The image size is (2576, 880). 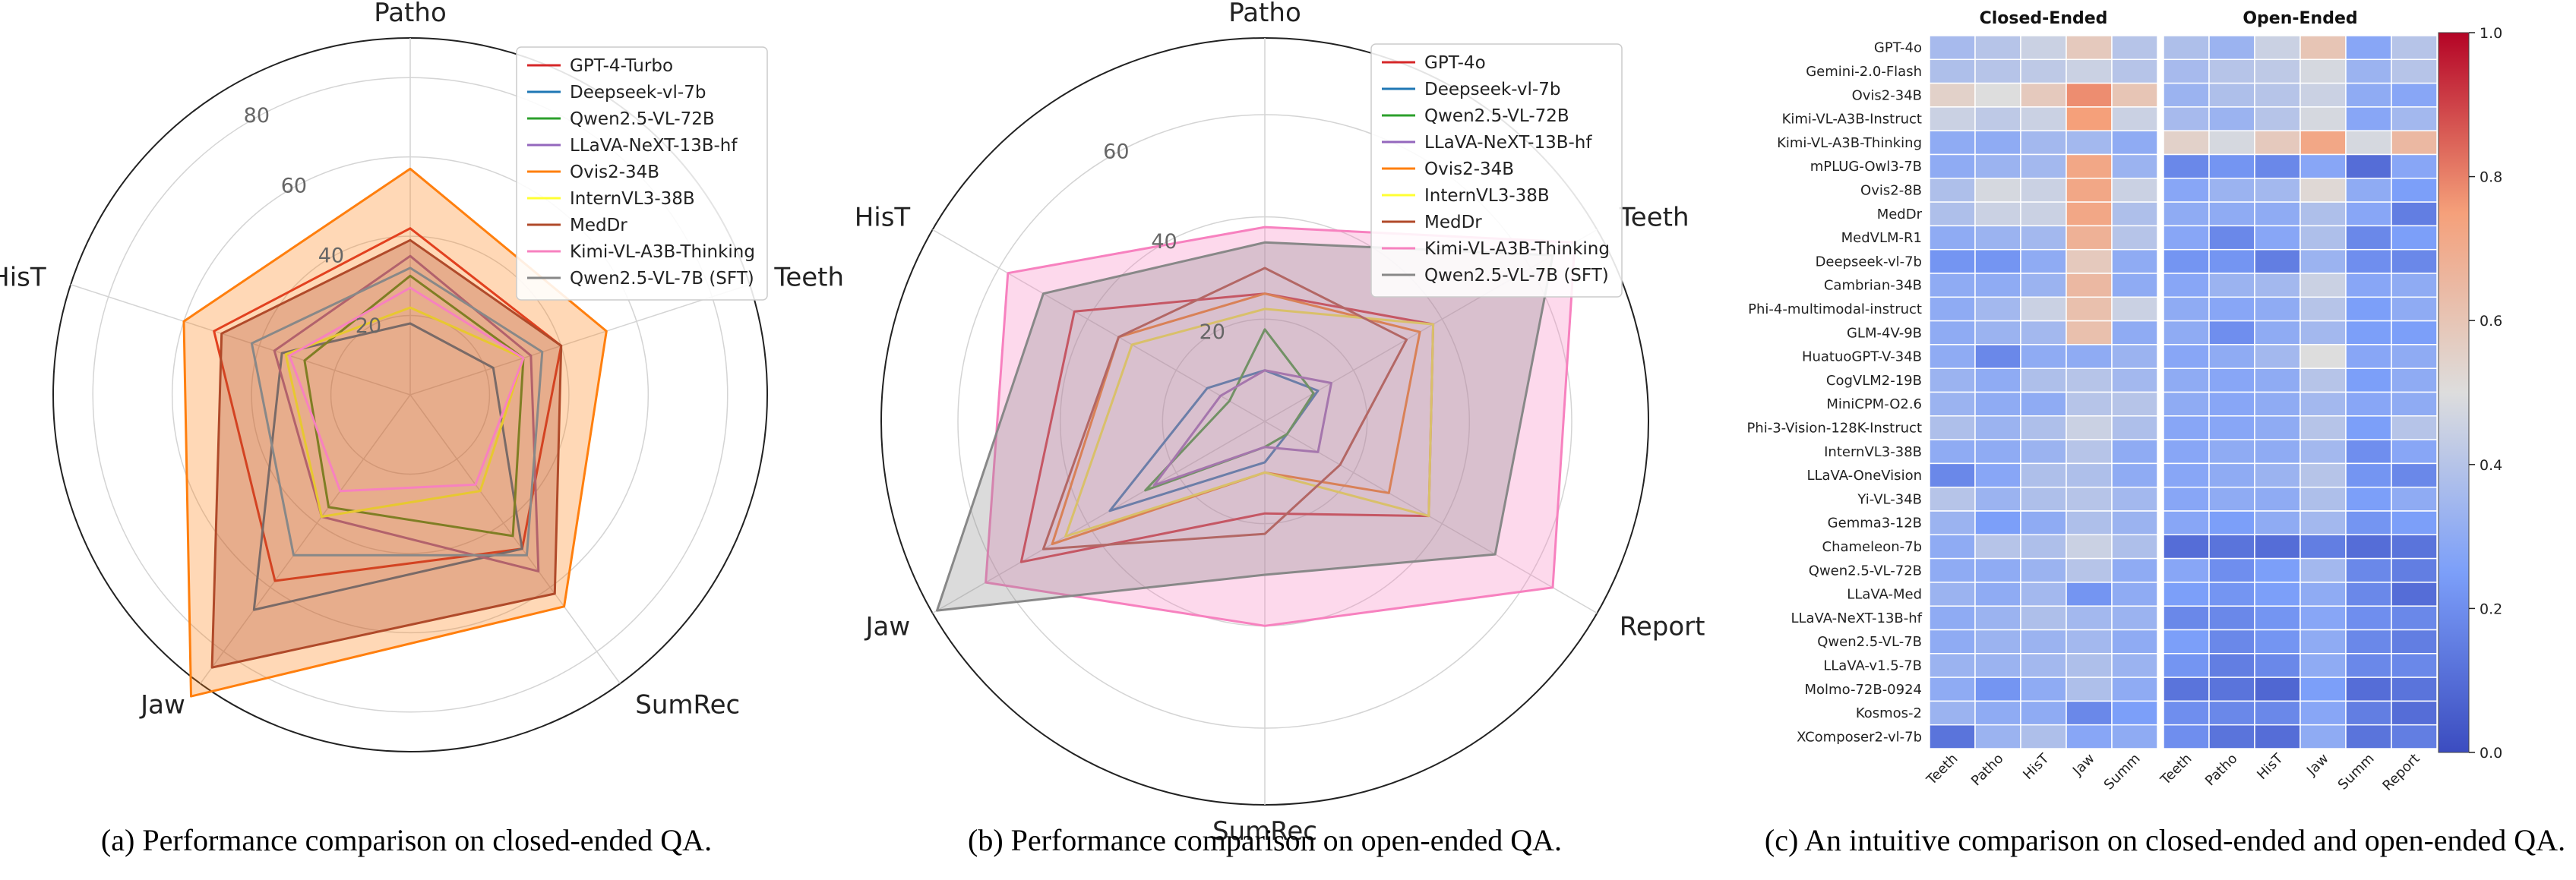 I want to click on axis-label-hist: HisT, so click(x=883, y=218).